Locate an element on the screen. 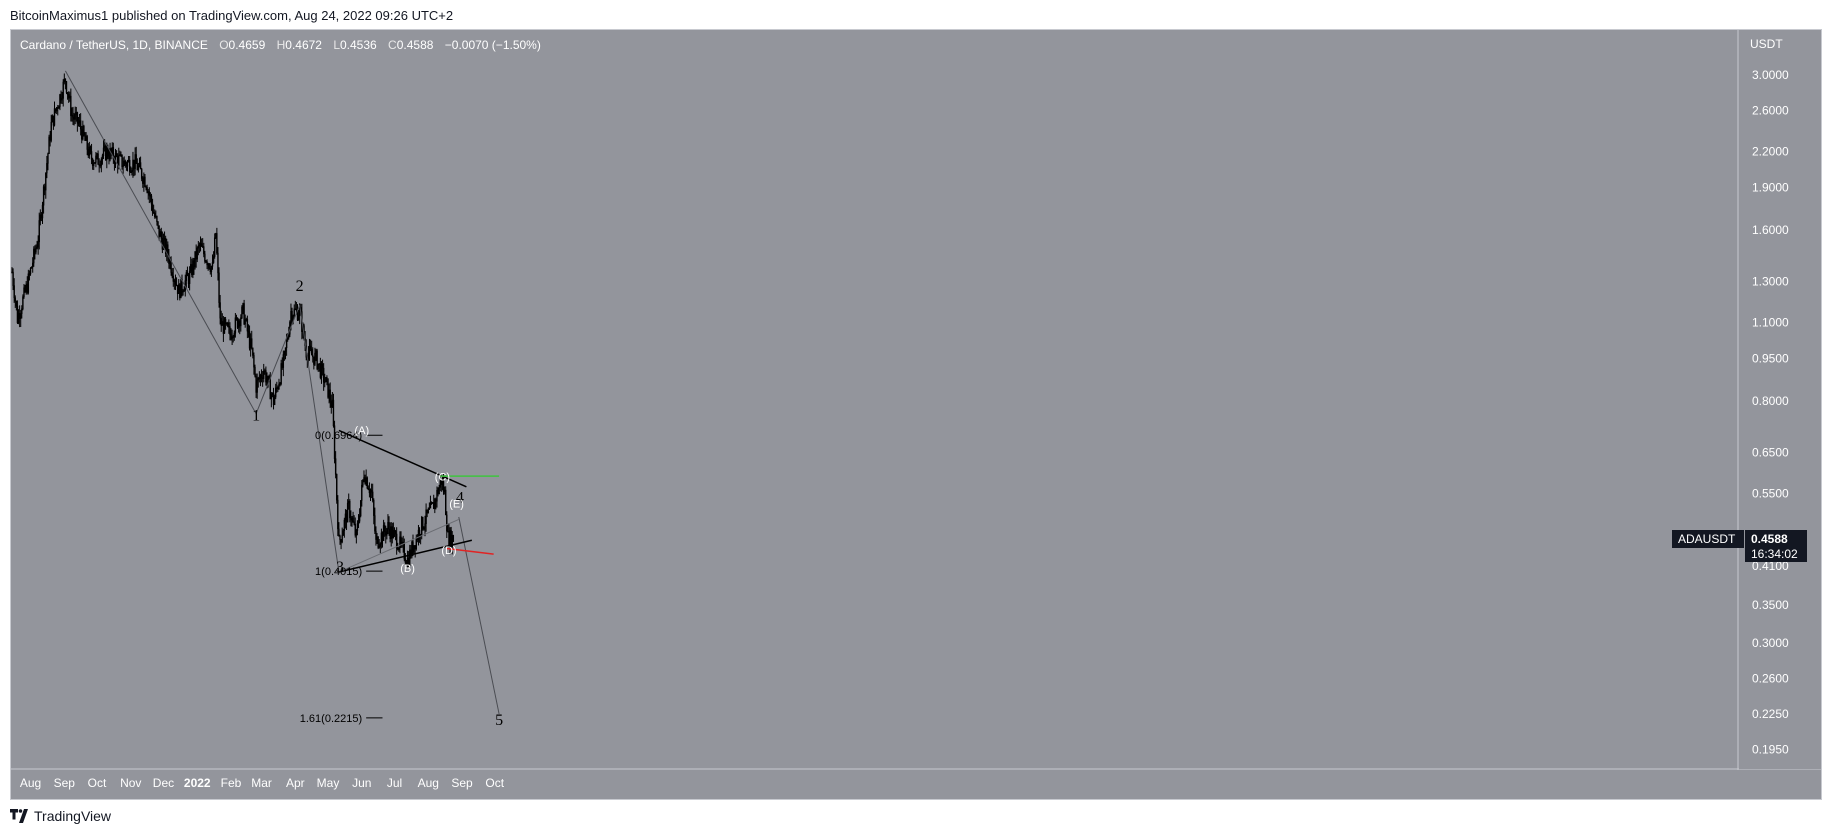 Image resolution: width=1824 pixels, height=837 pixels. triangle-label: (D) is located at coordinates (448, 551).